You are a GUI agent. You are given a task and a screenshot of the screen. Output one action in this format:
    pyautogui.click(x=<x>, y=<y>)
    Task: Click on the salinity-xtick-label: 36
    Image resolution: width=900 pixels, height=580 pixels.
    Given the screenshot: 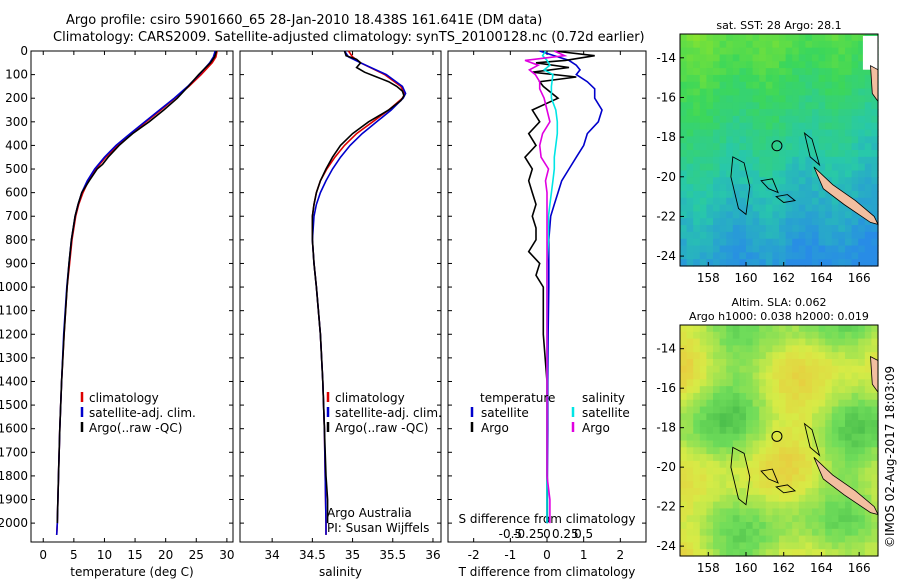 What is the action you would take?
    pyautogui.click(x=432, y=555)
    